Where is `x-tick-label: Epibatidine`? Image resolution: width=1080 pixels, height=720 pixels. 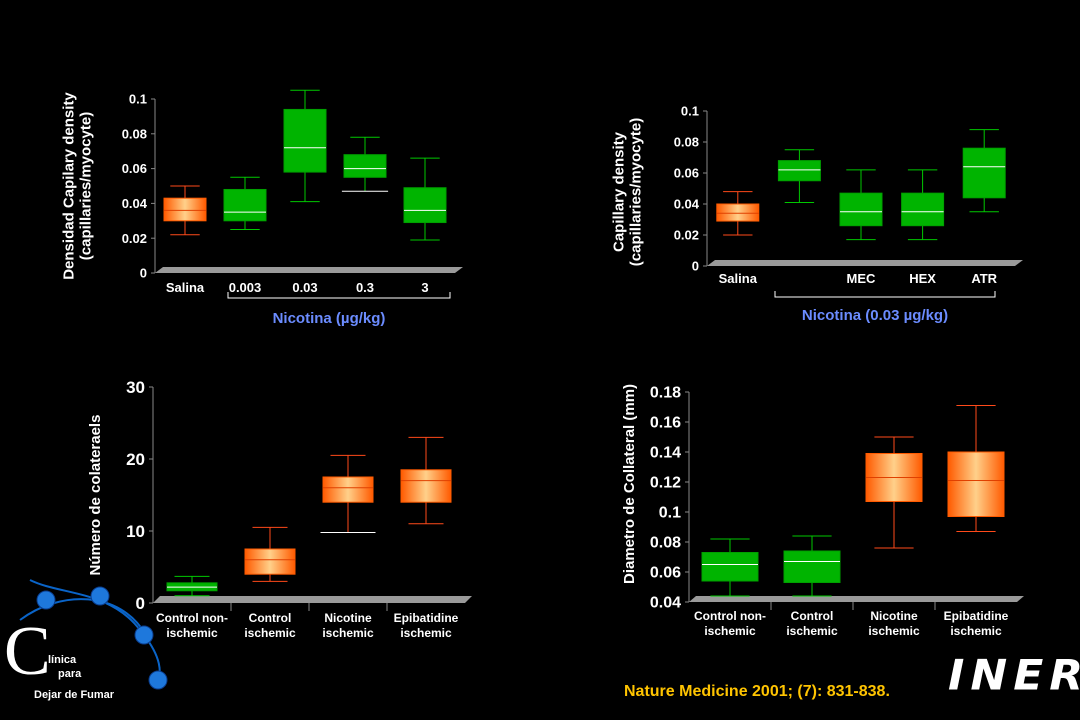 x-tick-label: Epibatidine is located at coordinates (976, 616).